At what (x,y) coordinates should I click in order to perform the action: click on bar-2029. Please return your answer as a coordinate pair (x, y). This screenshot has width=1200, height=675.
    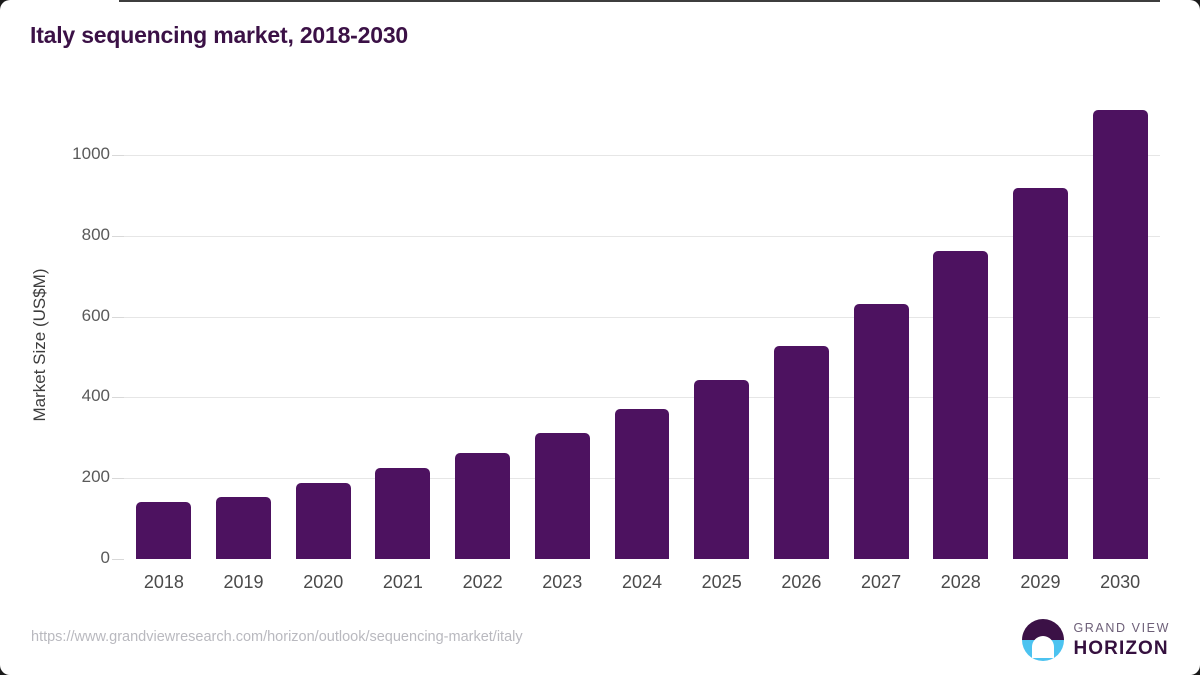
    Looking at the image, I should click on (1040, 373).